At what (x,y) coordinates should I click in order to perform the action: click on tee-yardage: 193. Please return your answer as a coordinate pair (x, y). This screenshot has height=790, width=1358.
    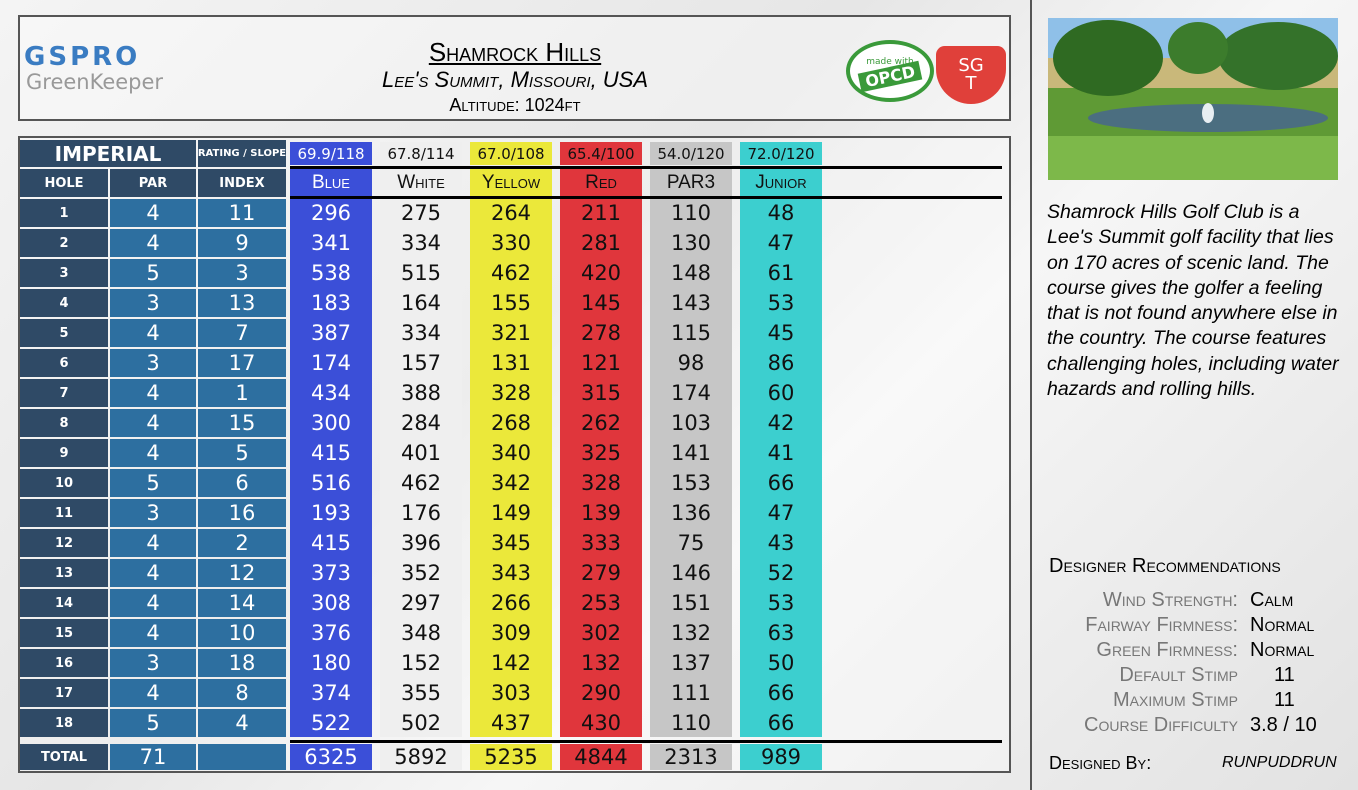
    Looking at the image, I should click on (331, 513).